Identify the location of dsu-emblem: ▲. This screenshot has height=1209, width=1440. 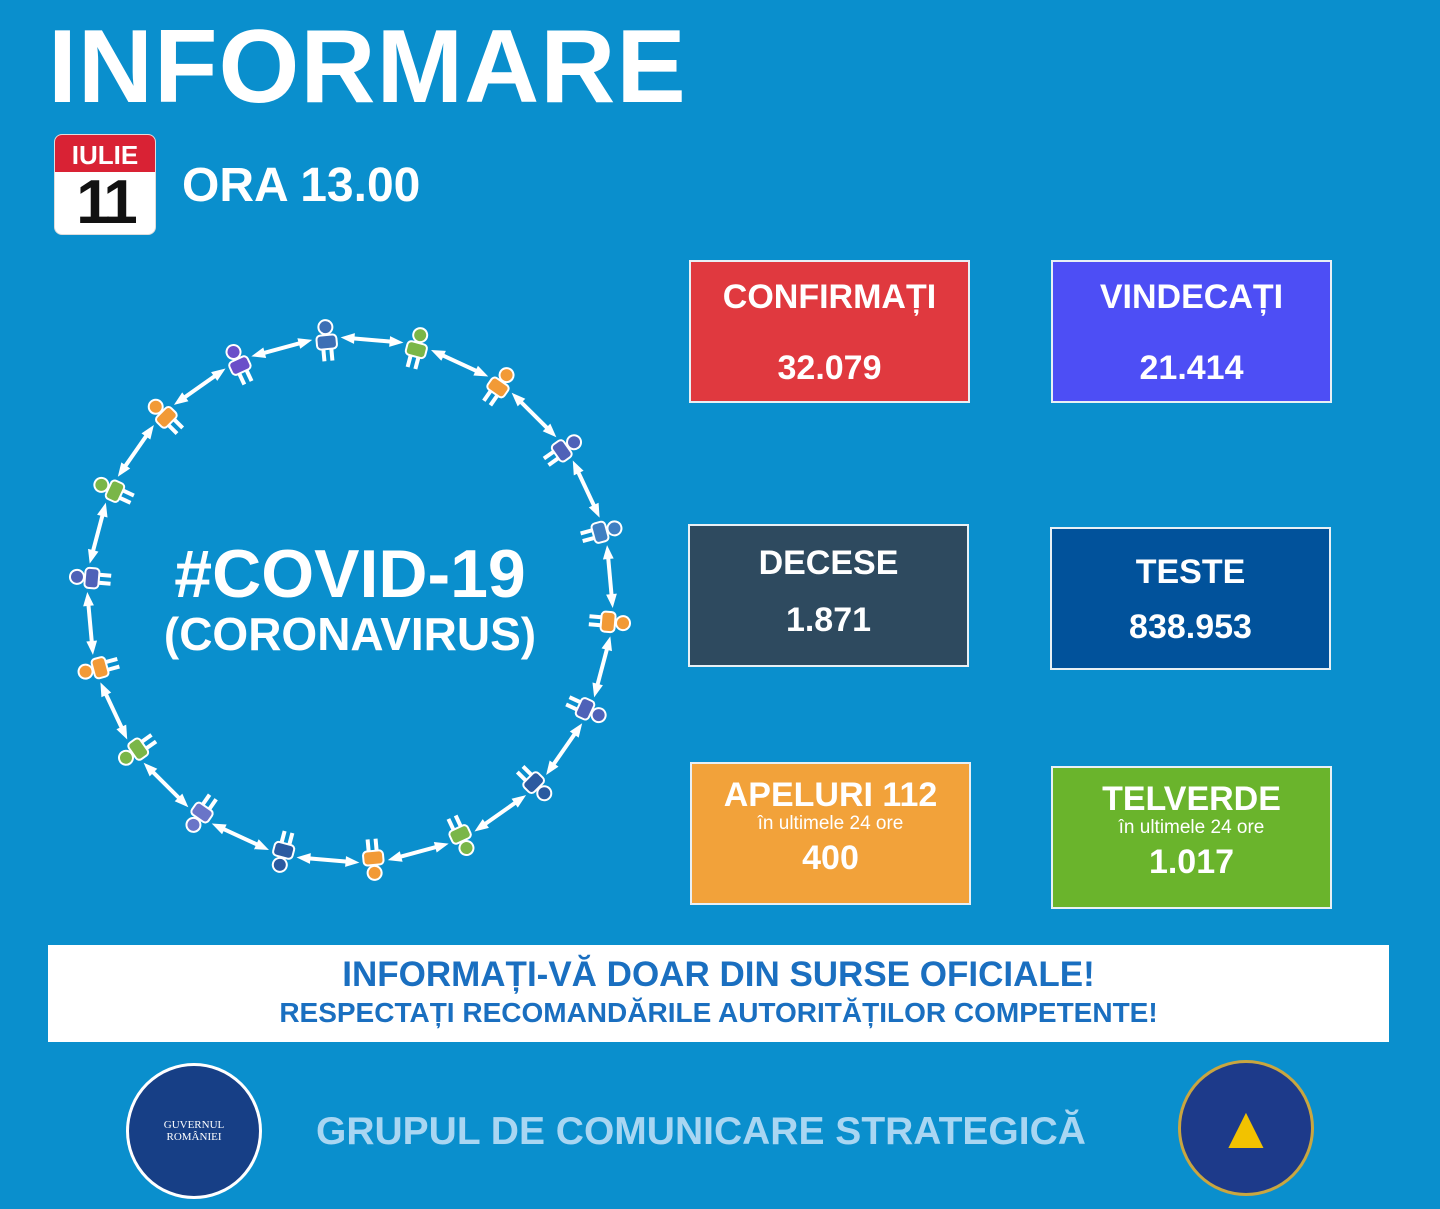
(1246, 1127).